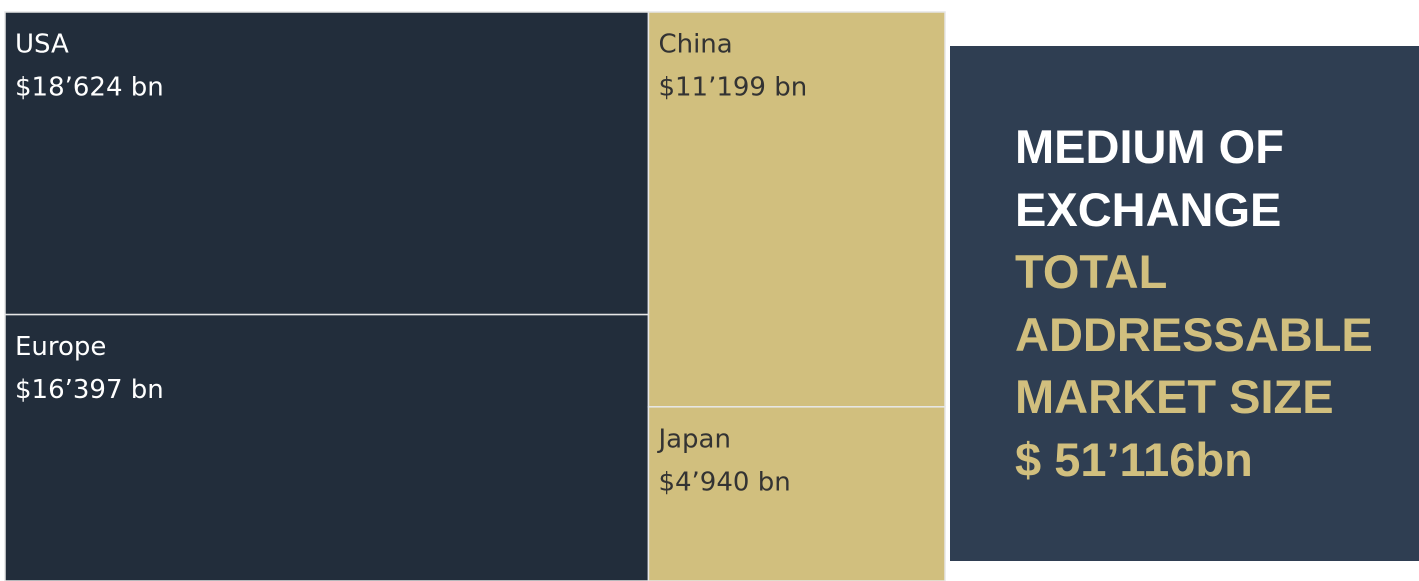 The image size is (1419, 581). Describe the element at coordinates (732, 88) in the screenshot. I see `tile-value-label: $11’199 bn` at that location.